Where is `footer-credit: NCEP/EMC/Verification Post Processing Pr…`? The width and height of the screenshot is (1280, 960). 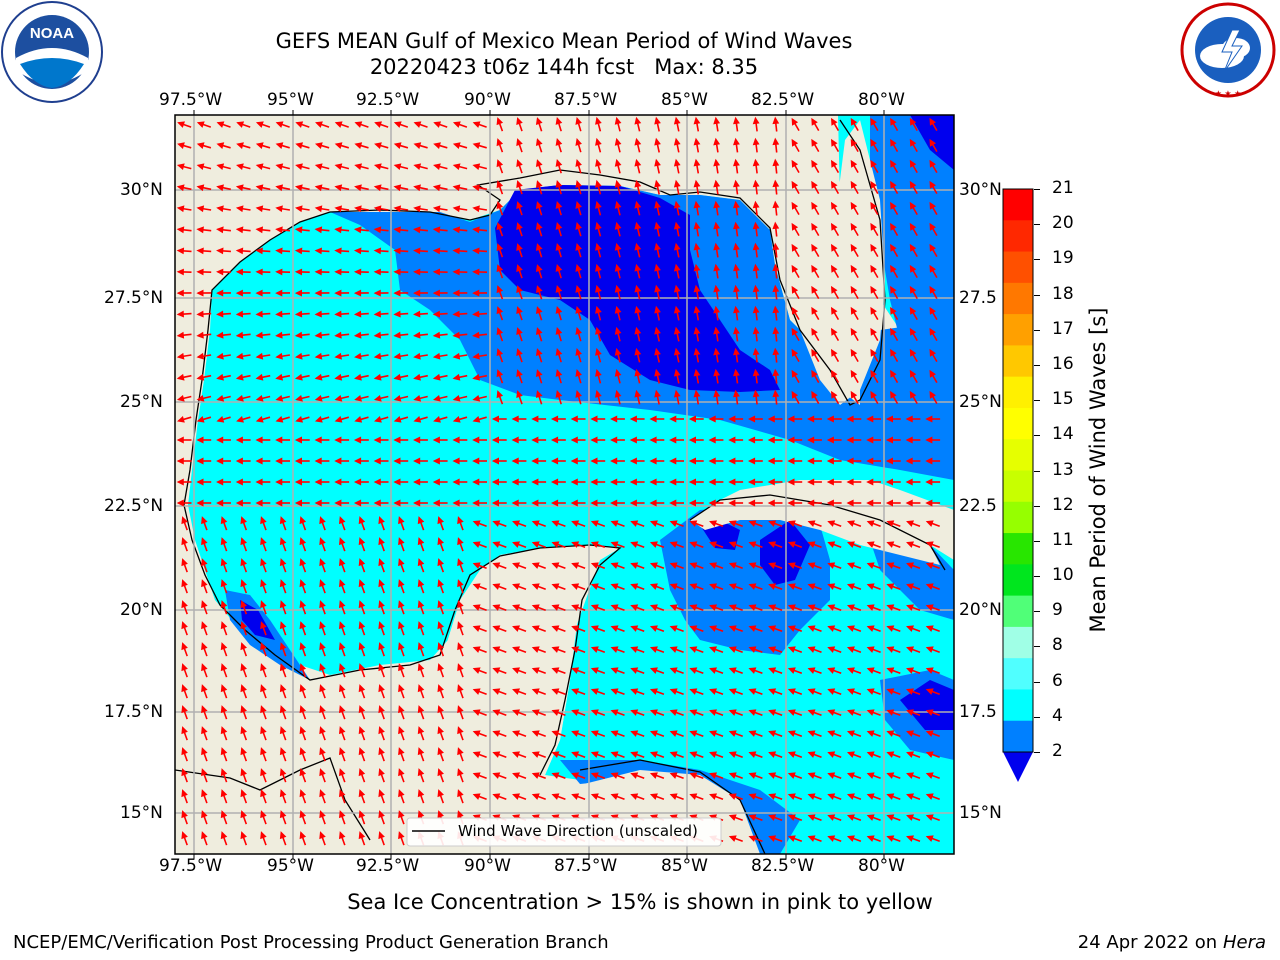
footer-credit: NCEP/EMC/Verification Post Processing Pr… is located at coordinates (311, 942).